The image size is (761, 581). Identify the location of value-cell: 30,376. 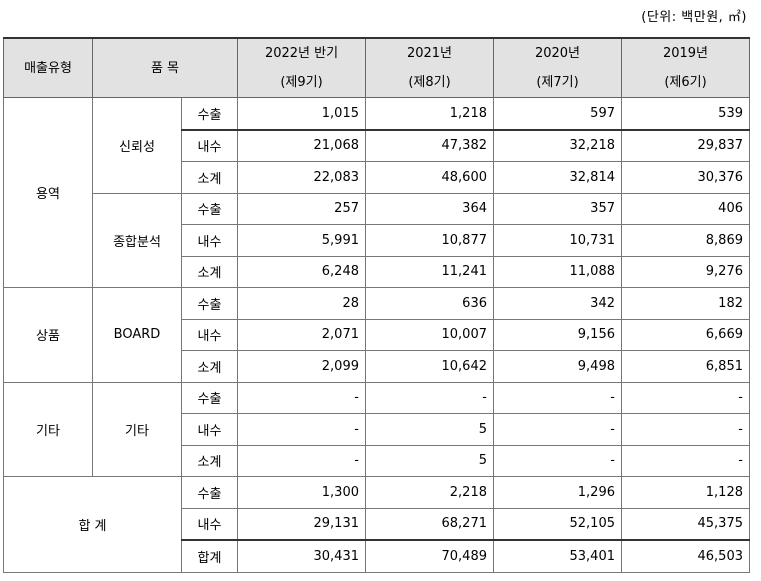
(685, 177).